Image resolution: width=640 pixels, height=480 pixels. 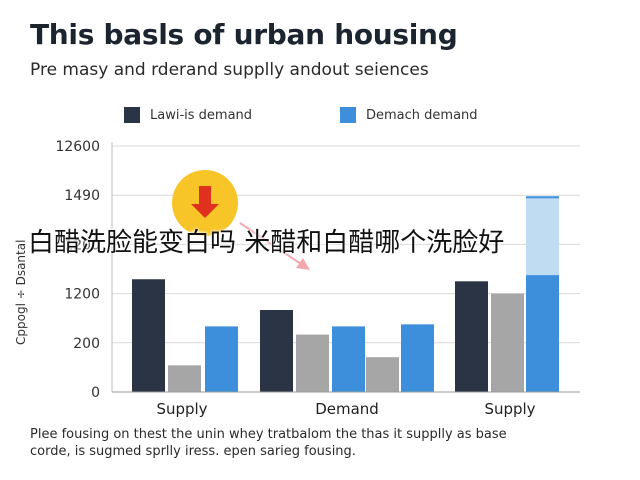 What do you see at coordinates (86, 344) in the screenshot?
I see `y-tick-label: 200` at bounding box center [86, 344].